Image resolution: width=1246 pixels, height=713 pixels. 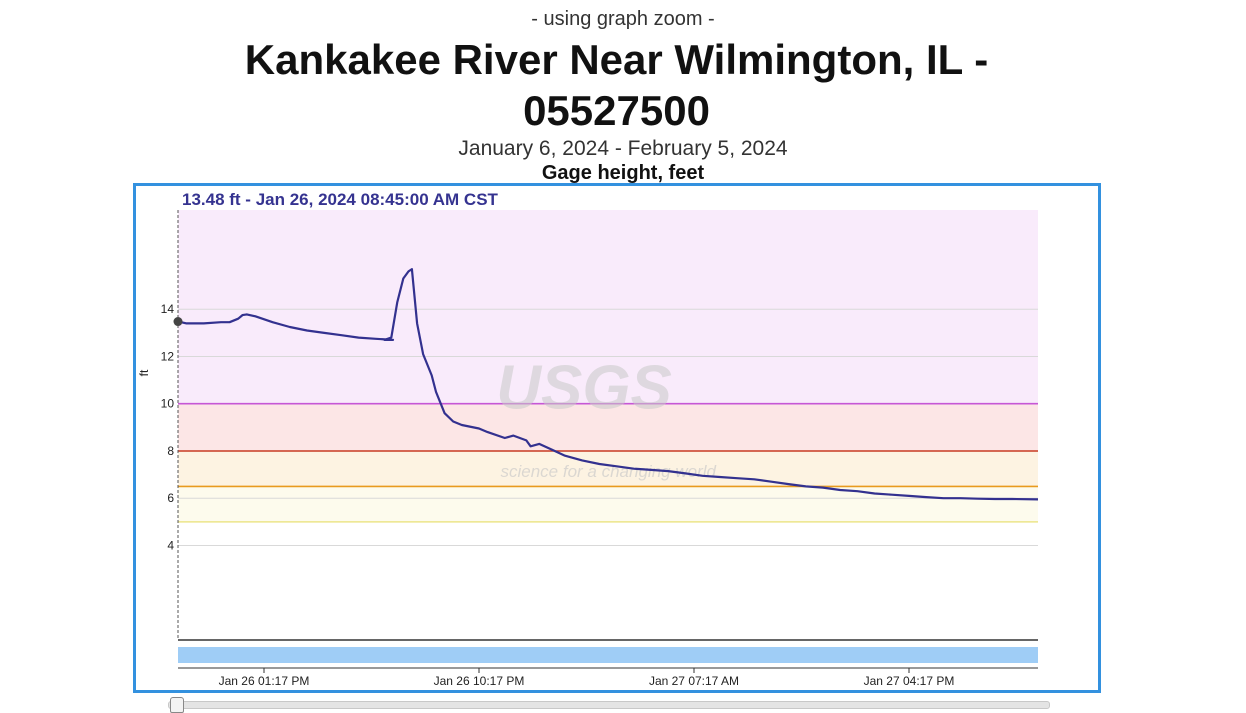 What do you see at coordinates (609, 471) in the screenshot?
I see `usgs-watermark-tagline: science for a changing world` at bounding box center [609, 471].